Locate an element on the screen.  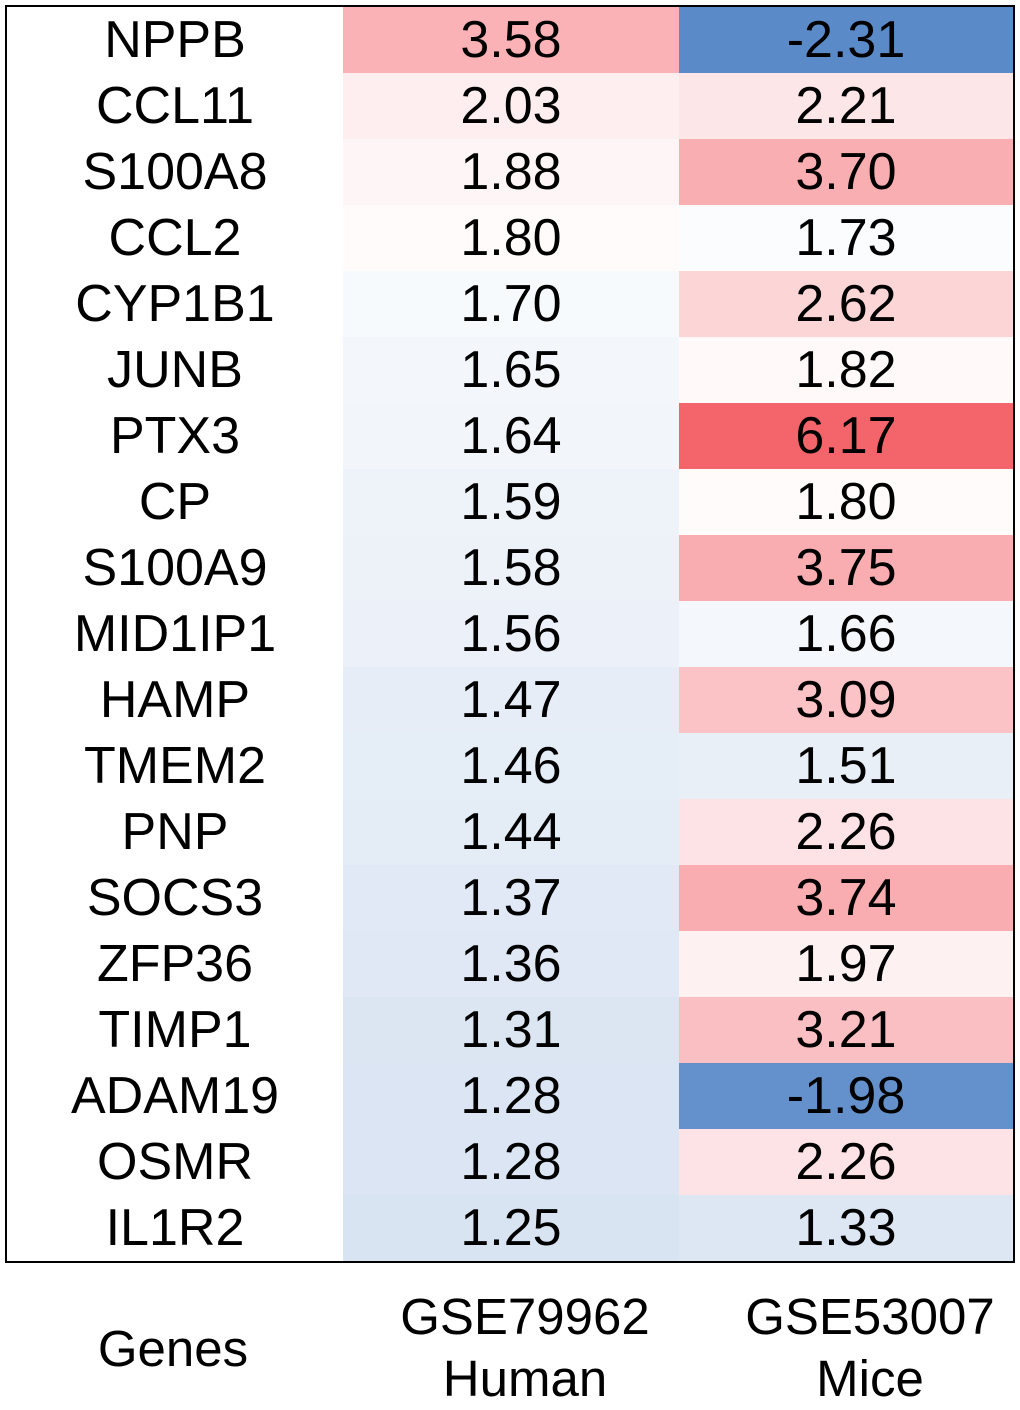
value-cell-gse79962: 1.64 is located at coordinates (511, 436).